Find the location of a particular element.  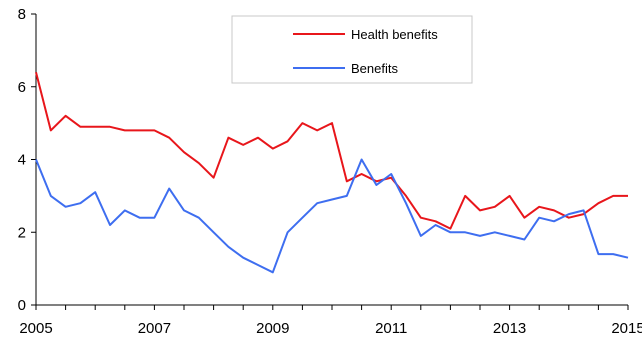

x-tick-label: 2011 is located at coordinates (391, 328).